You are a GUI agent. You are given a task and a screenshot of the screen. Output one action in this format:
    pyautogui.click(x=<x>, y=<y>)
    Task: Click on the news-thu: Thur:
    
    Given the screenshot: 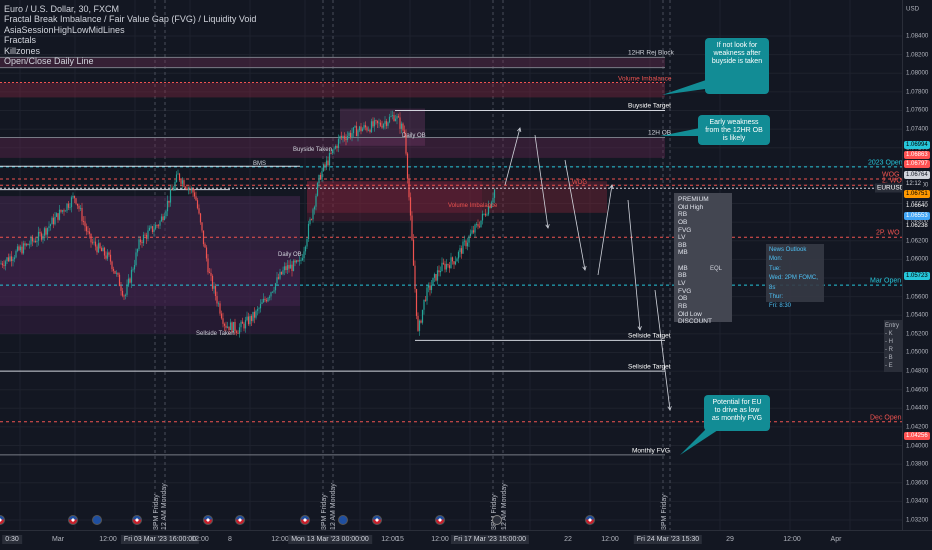 What is the action you would take?
    pyautogui.click(x=776, y=297)
    